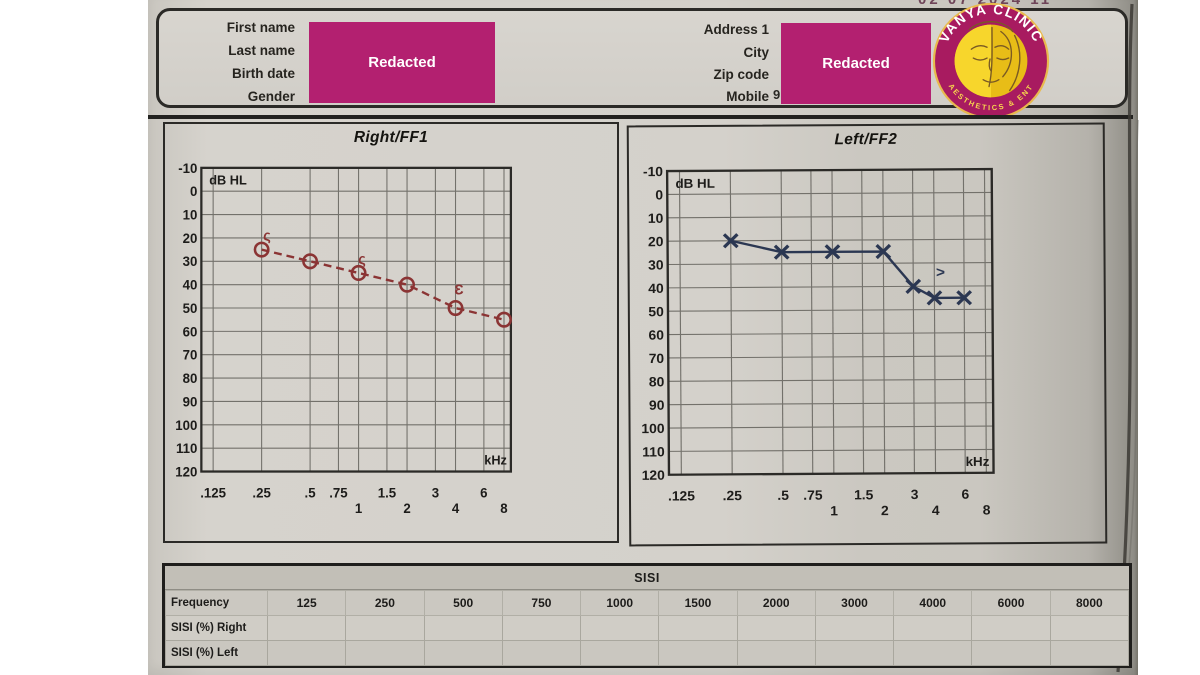 This screenshot has width=1200, height=675. What do you see at coordinates (463, 603) in the screenshot?
I see `table-cell: 500` at bounding box center [463, 603].